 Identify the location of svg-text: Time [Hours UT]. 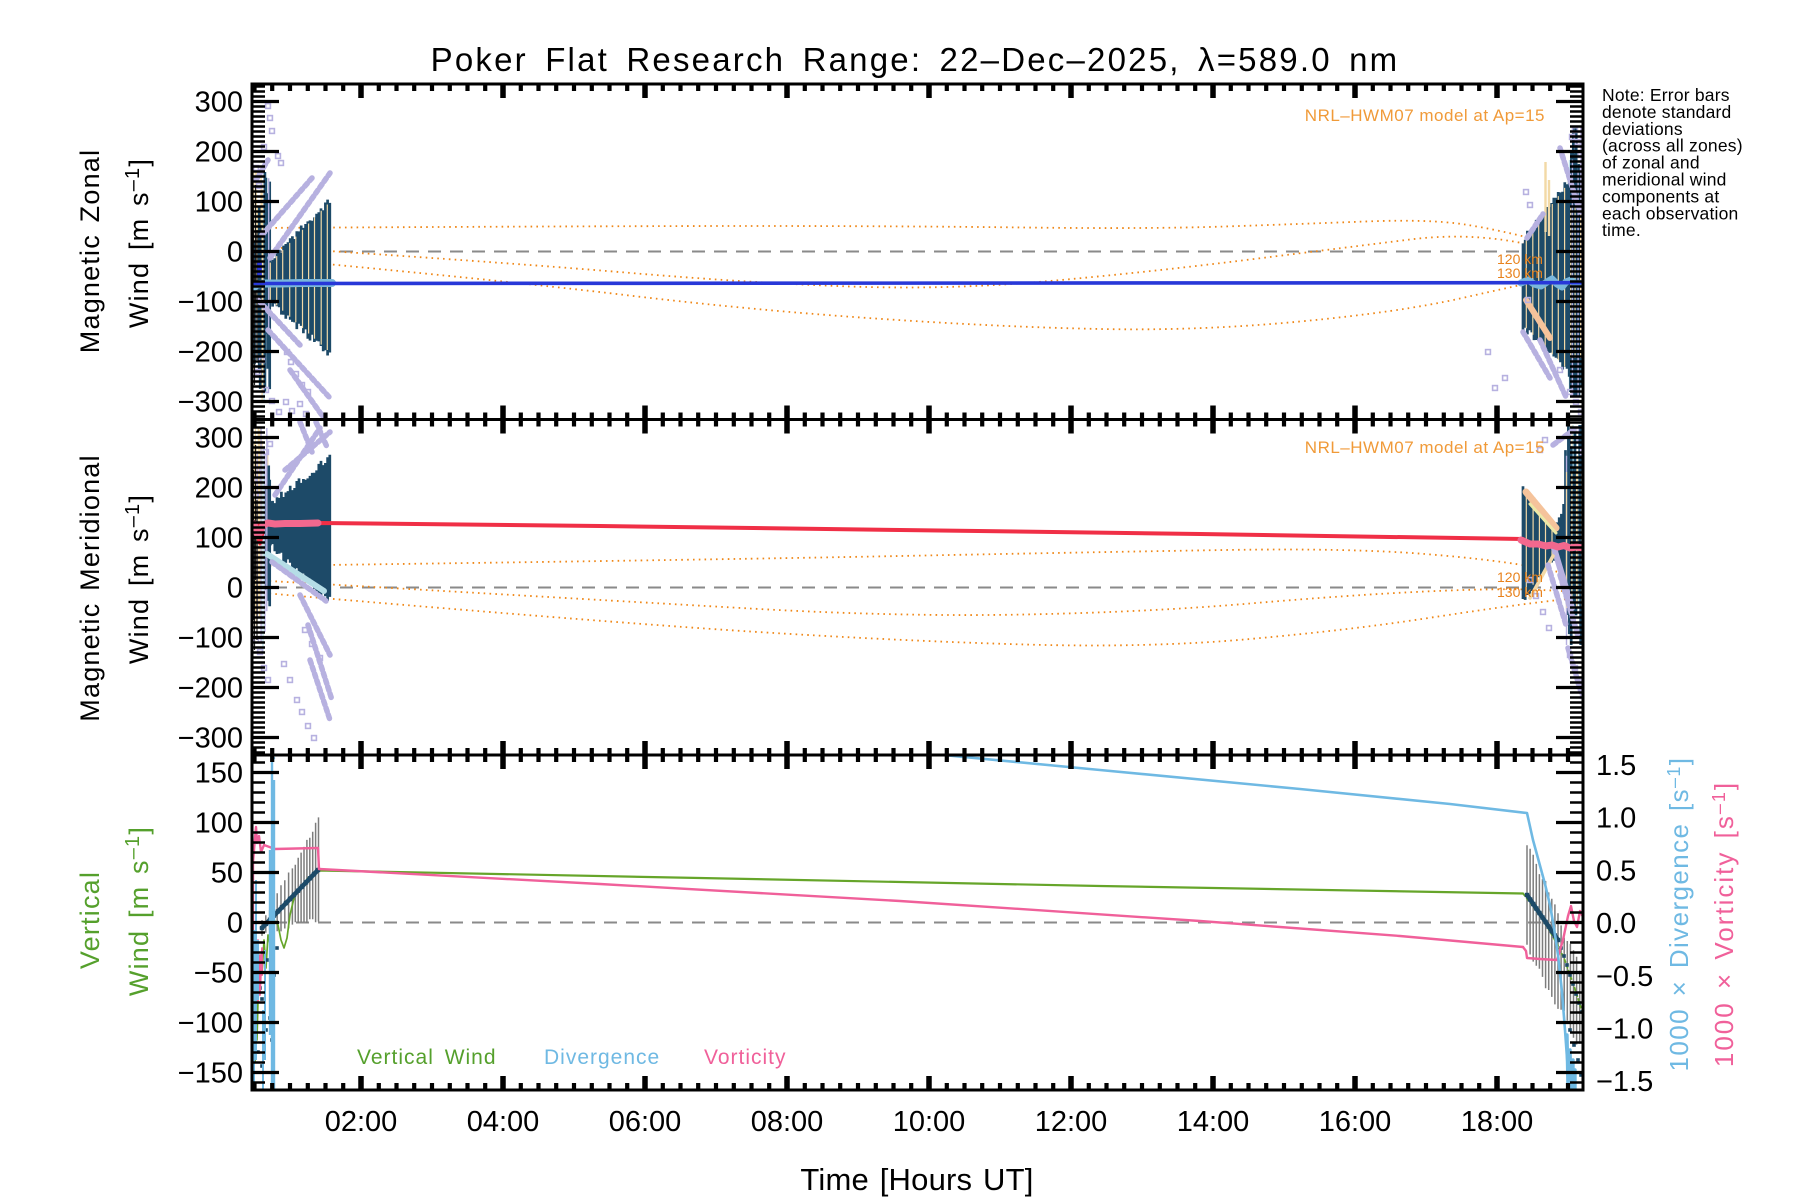
(916, 1179).